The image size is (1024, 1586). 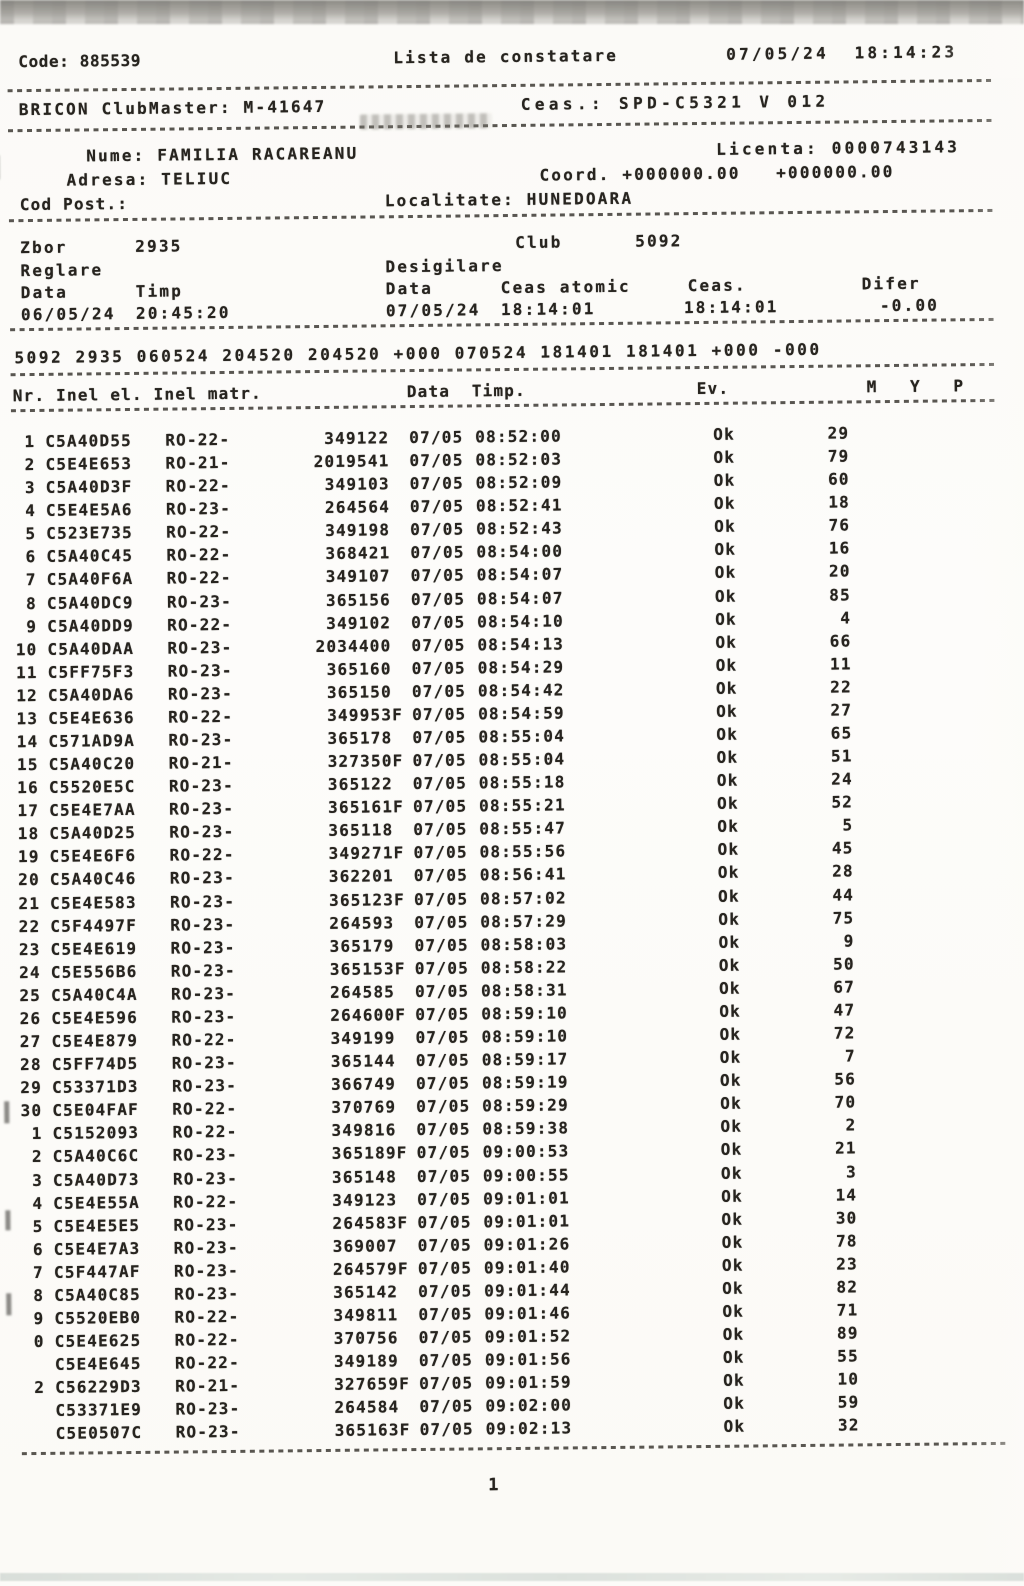 I want to click on row-number: 4, so click(x=38, y=1203).